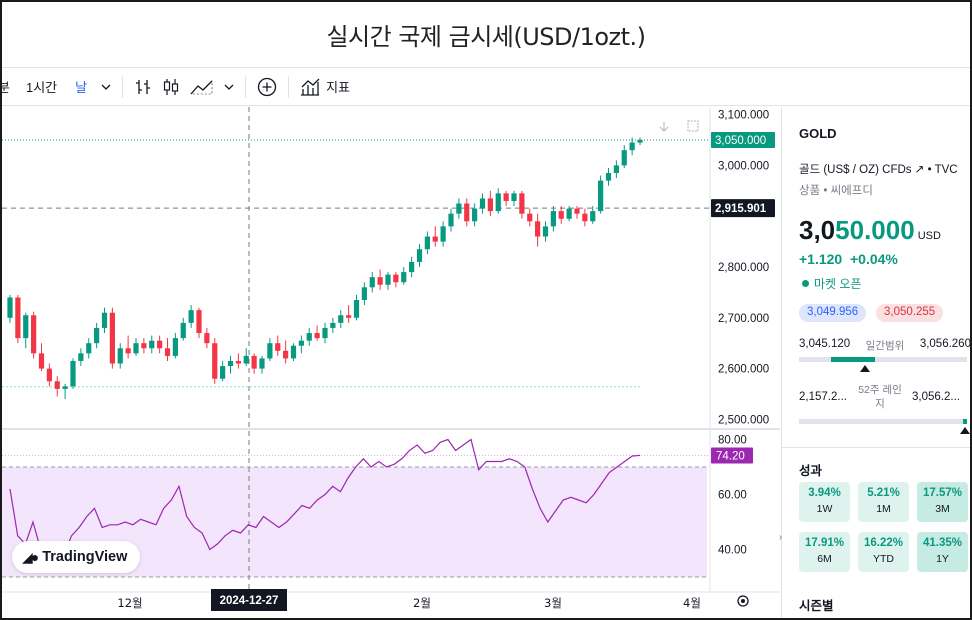 This screenshot has height=620, width=972. Describe the element at coordinates (664, 127) in the screenshot. I see `scroll-to-bottom-icon` at that location.